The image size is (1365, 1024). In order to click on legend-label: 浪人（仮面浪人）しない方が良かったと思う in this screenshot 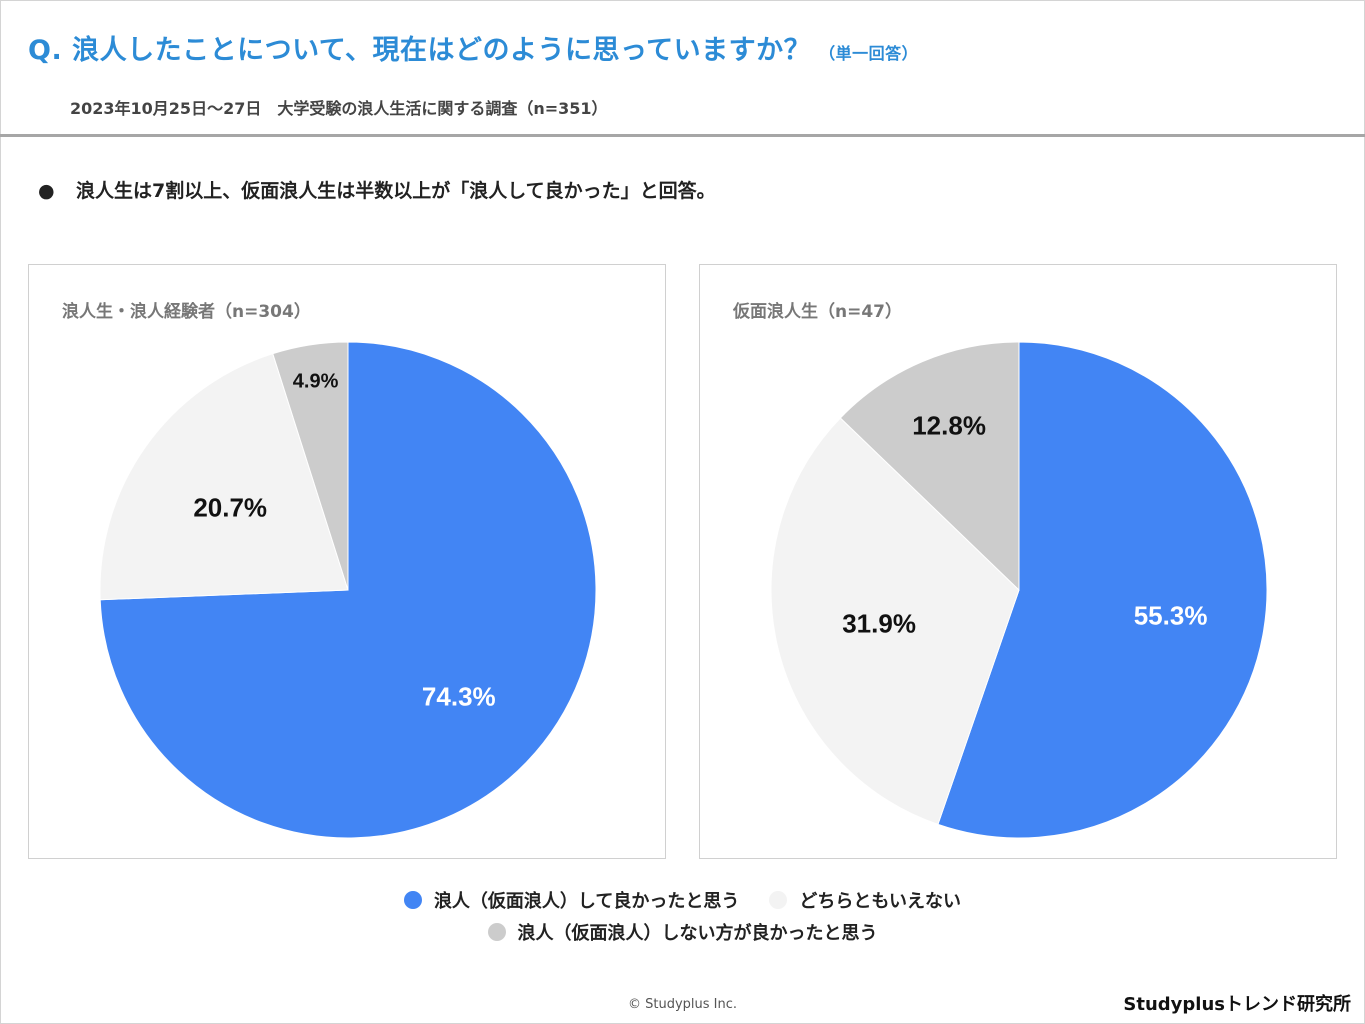, I will do `click(697, 933)`.